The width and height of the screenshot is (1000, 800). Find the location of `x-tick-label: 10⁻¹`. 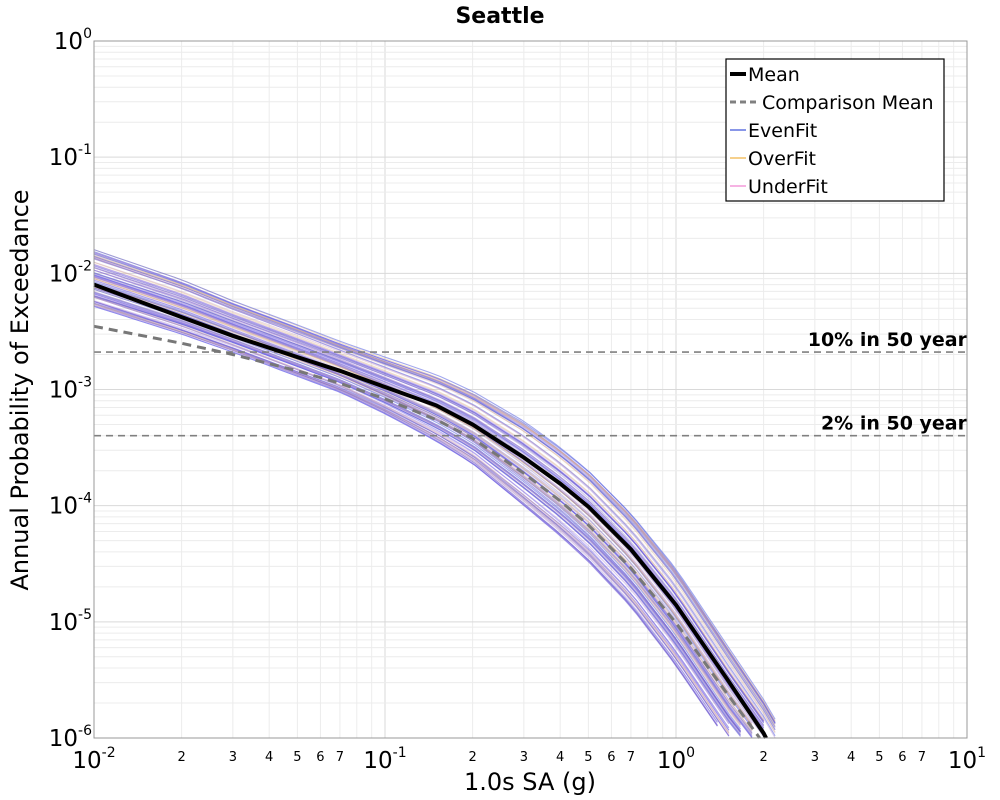

x-tick-label: 10⁻¹ is located at coordinates (384, 759).